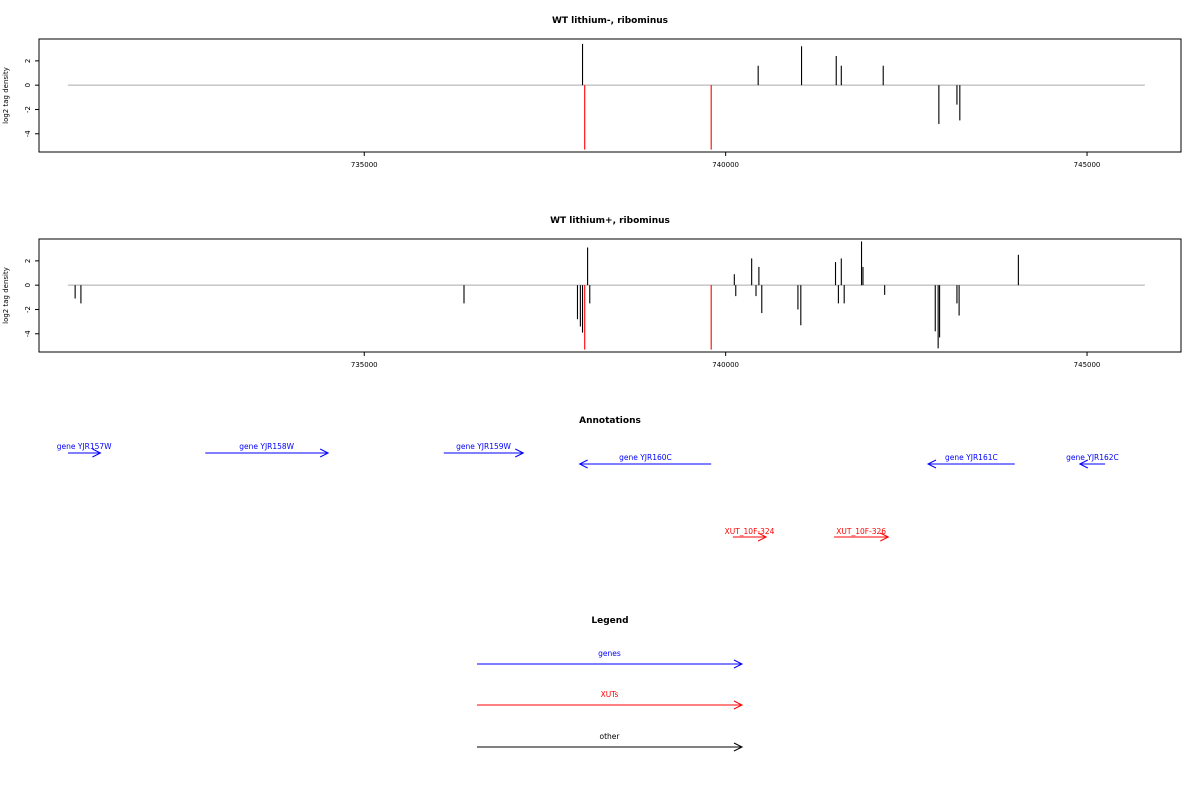 Image resolution: width=1200 pixels, height=800 pixels. I want to click on legend-items: genes XUTs other, so click(610, 700).